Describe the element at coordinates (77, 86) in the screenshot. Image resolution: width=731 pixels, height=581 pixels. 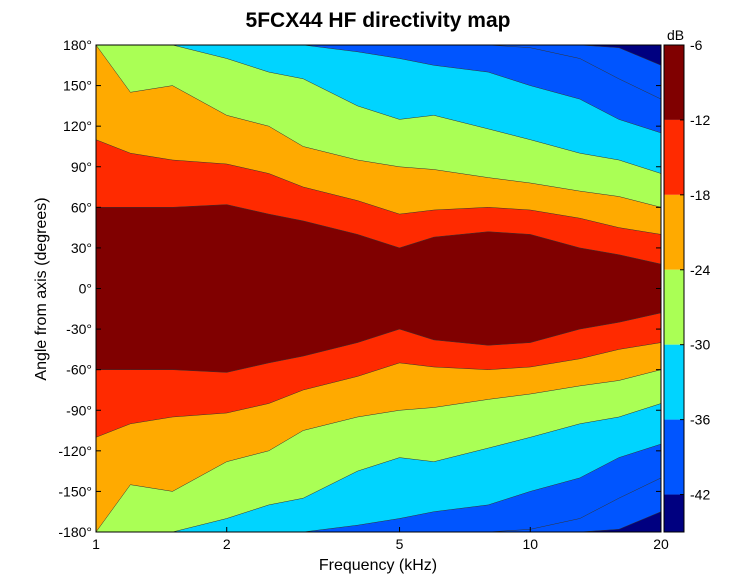
I see `y-tick-label: 150°` at that location.